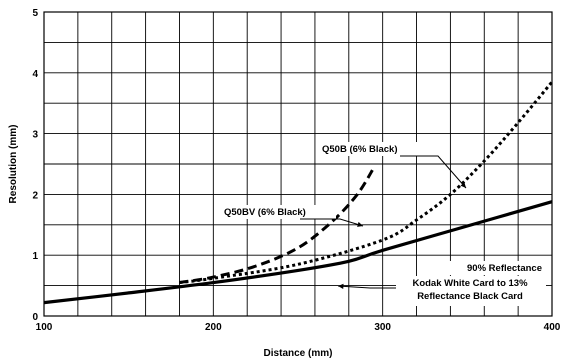  What do you see at coordinates (265, 212) in the screenshot?
I see `annotation-label: Q50BV (6% Black)` at bounding box center [265, 212].